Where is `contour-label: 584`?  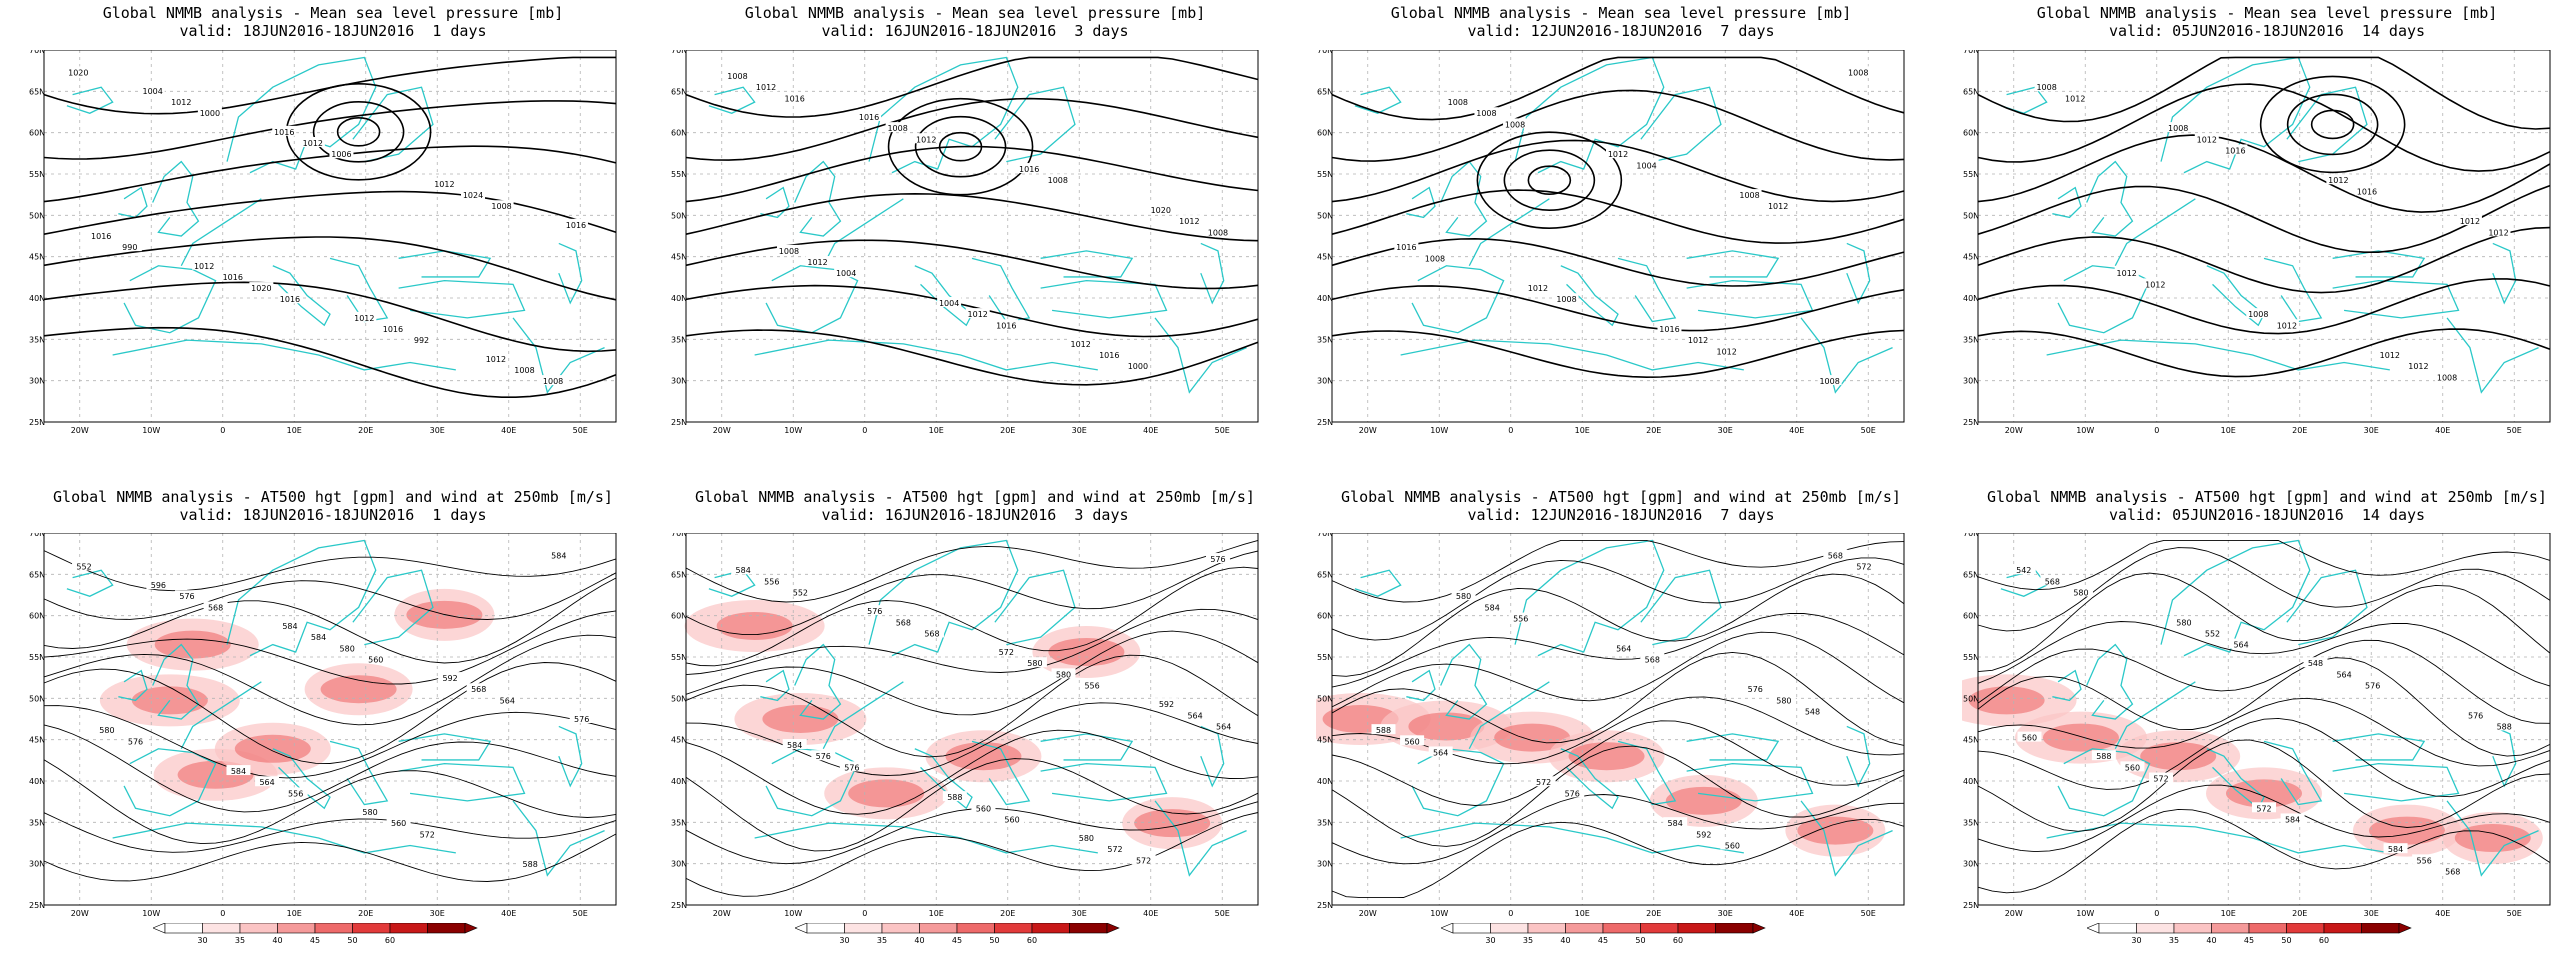
contour-label: 584 is located at coordinates (558, 555).